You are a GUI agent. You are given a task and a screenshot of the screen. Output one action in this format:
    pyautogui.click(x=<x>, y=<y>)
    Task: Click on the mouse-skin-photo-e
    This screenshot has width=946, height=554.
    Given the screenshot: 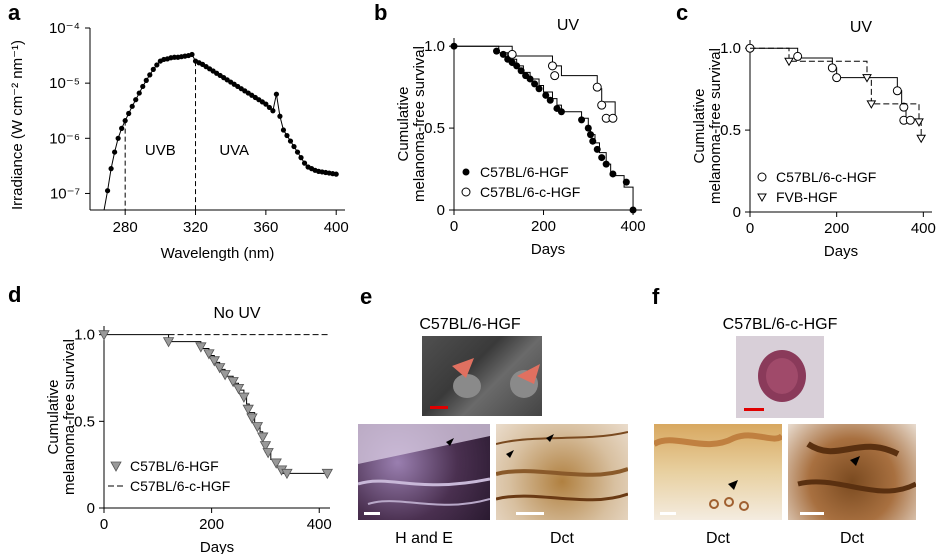 What is the action you would take?
    pyautogui.click(x=482, y=376)
    